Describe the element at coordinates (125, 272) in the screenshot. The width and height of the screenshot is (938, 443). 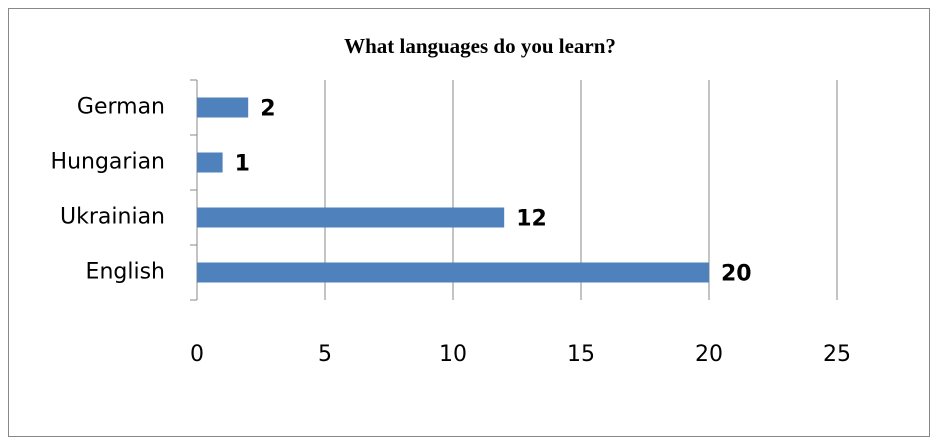
I see `y-tick-label: English` at that location.